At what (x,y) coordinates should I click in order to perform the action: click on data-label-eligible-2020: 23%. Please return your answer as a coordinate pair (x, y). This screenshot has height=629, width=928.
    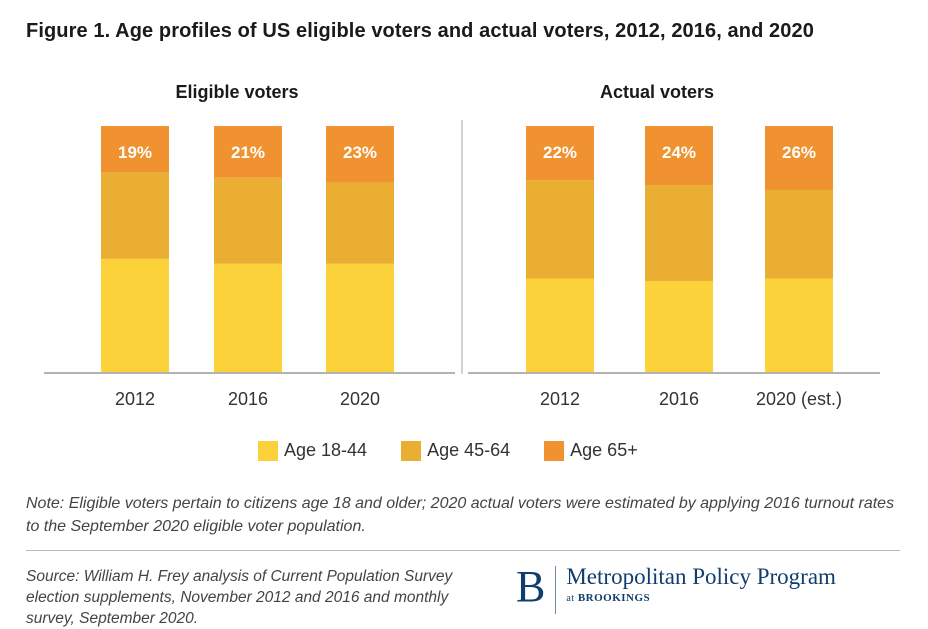
    Looking at the image, I should click on (360, 152).